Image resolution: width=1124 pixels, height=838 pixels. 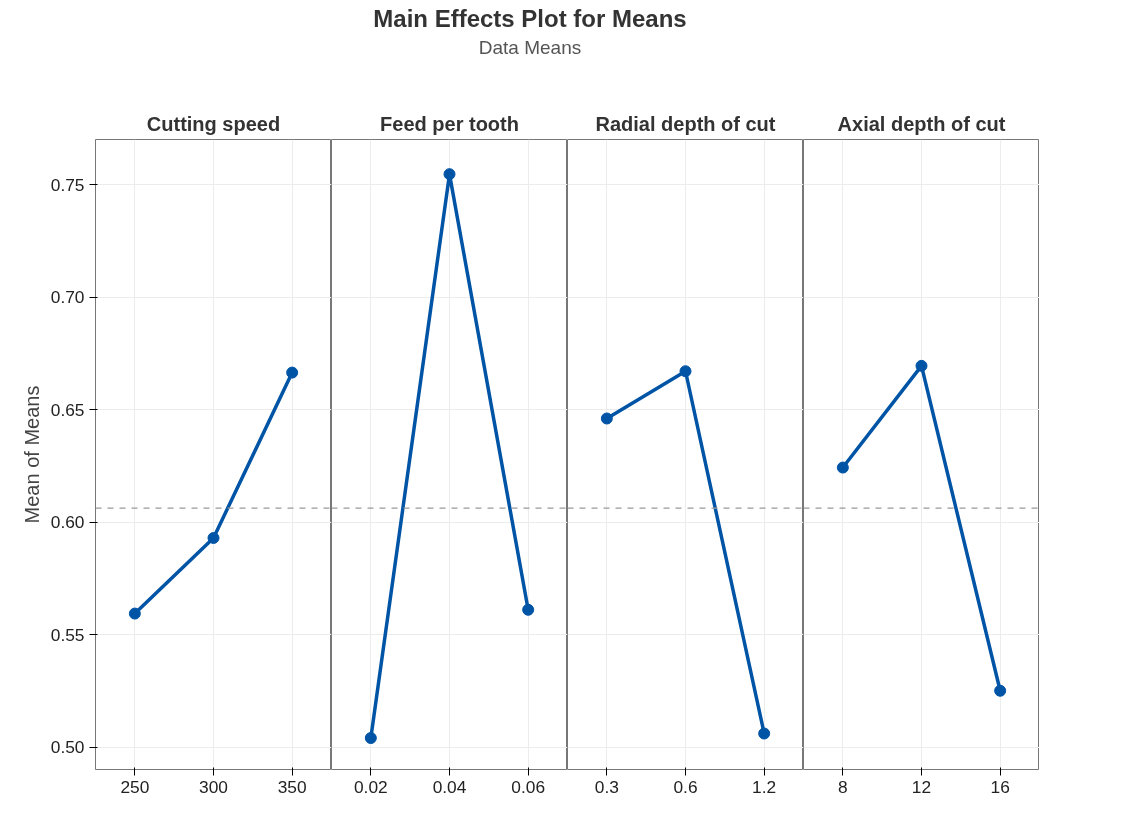 What do you see at coordinates (67, 409) in the screenshot?
I see `y-tick-label: 0.65` at bounding box center [67, 409].